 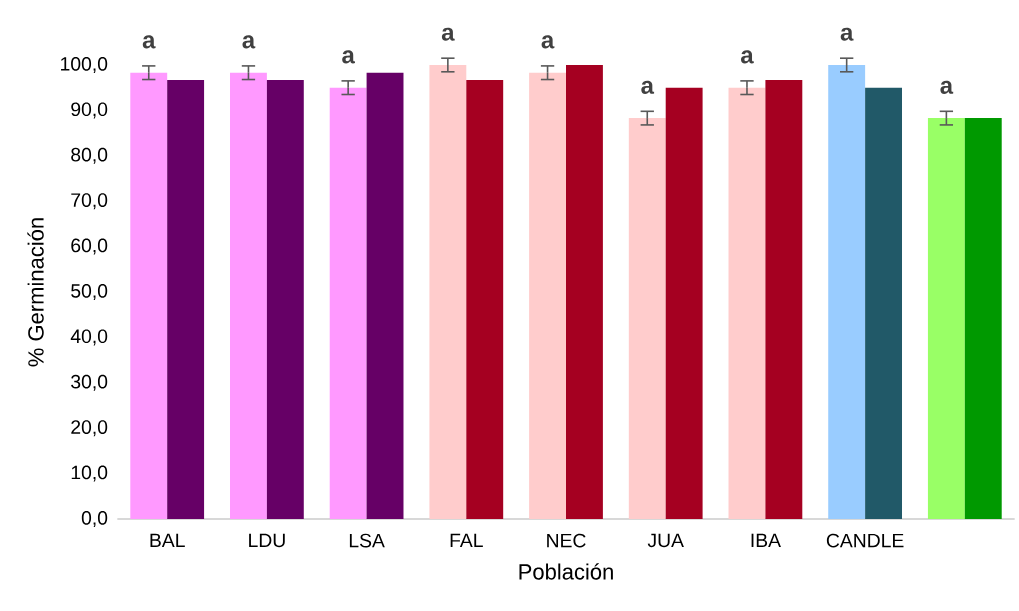 I want to click on x-tick-label: CANDLE, so click(x=865, y=540).